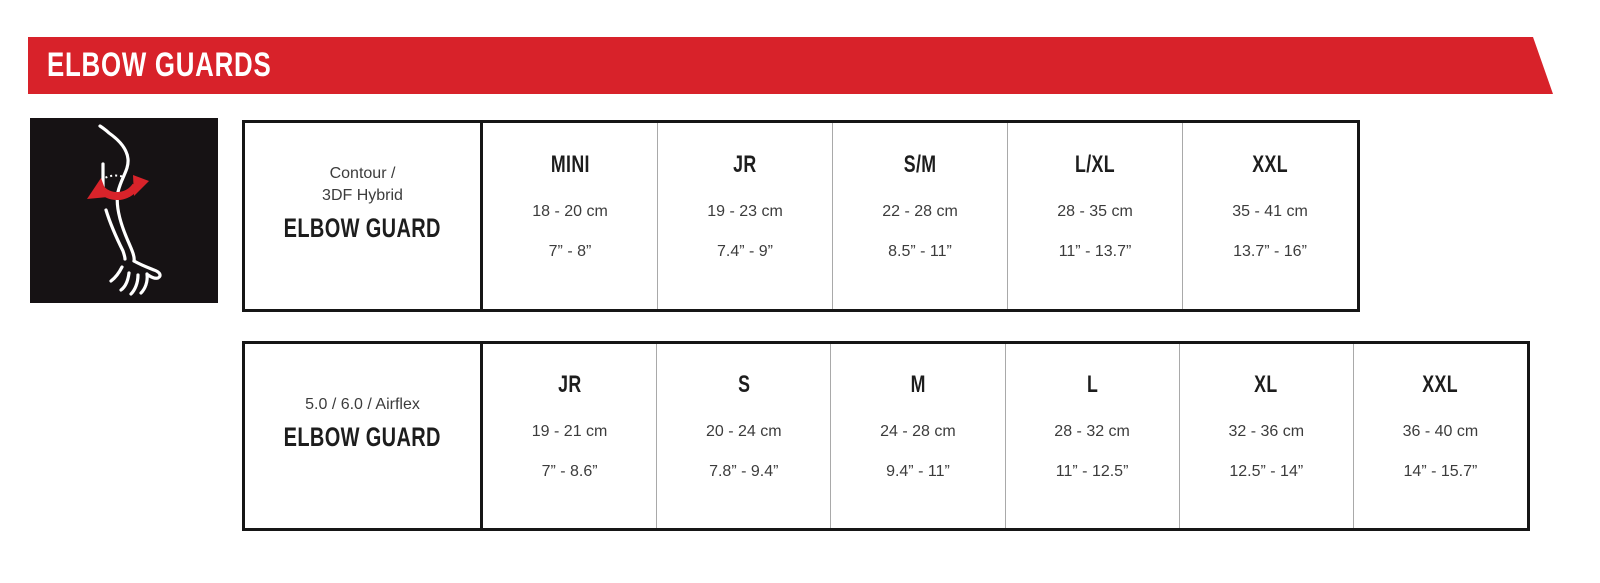  Describe the element at coordinates (159, 65) in the screenshot. I see `page-title: ELBOW GUARDS` at that location.